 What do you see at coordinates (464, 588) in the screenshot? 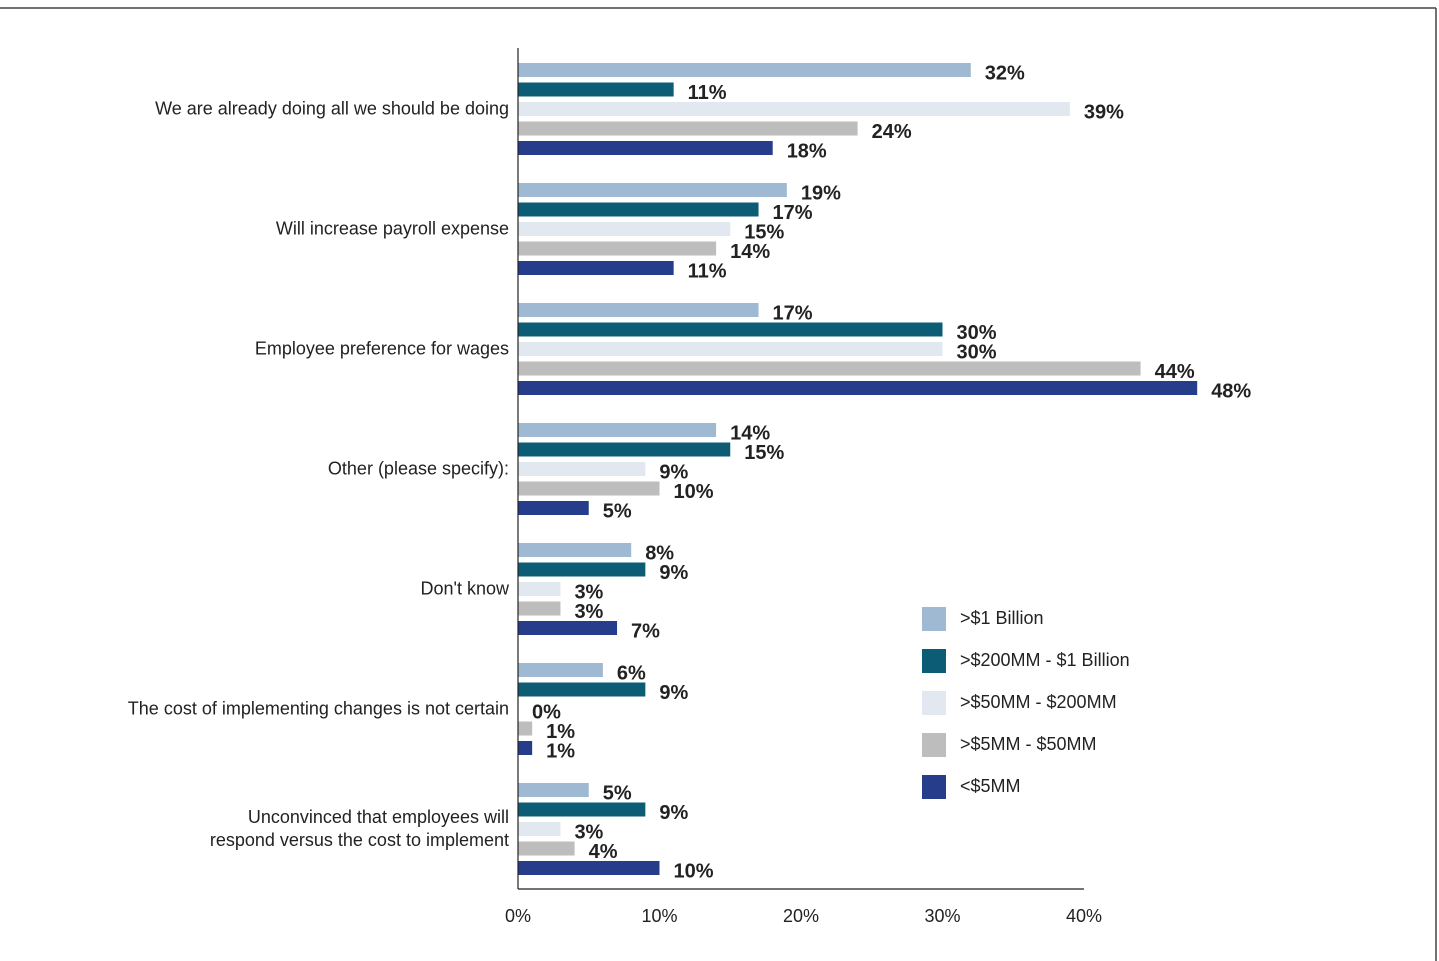
I see `category-label: Don't know` at bounding box center [464, 588].